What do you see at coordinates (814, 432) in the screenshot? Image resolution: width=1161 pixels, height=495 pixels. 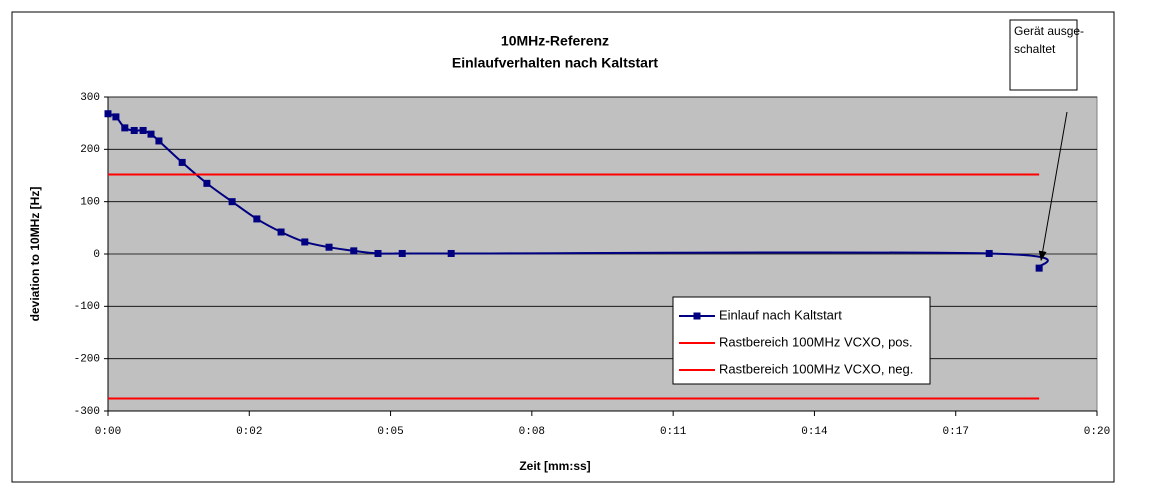 I see `x-tick-label: 0:14` at bounding box center [814, 432].